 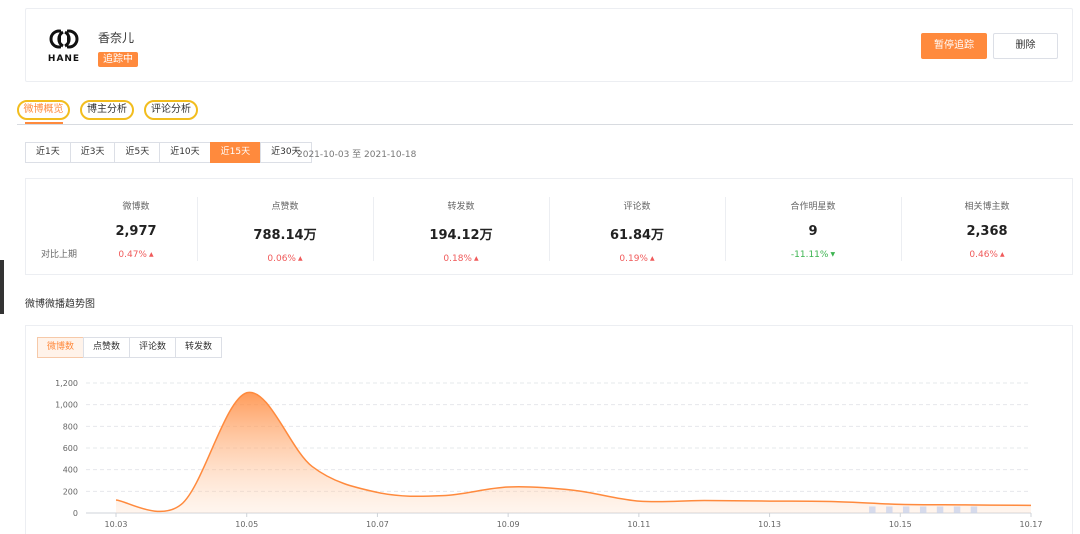 What do you see at coordinates (107, 110) in the screenshot?
I see `tab-blogger-analysis: 博主分析` at bounding box center [107, 110].